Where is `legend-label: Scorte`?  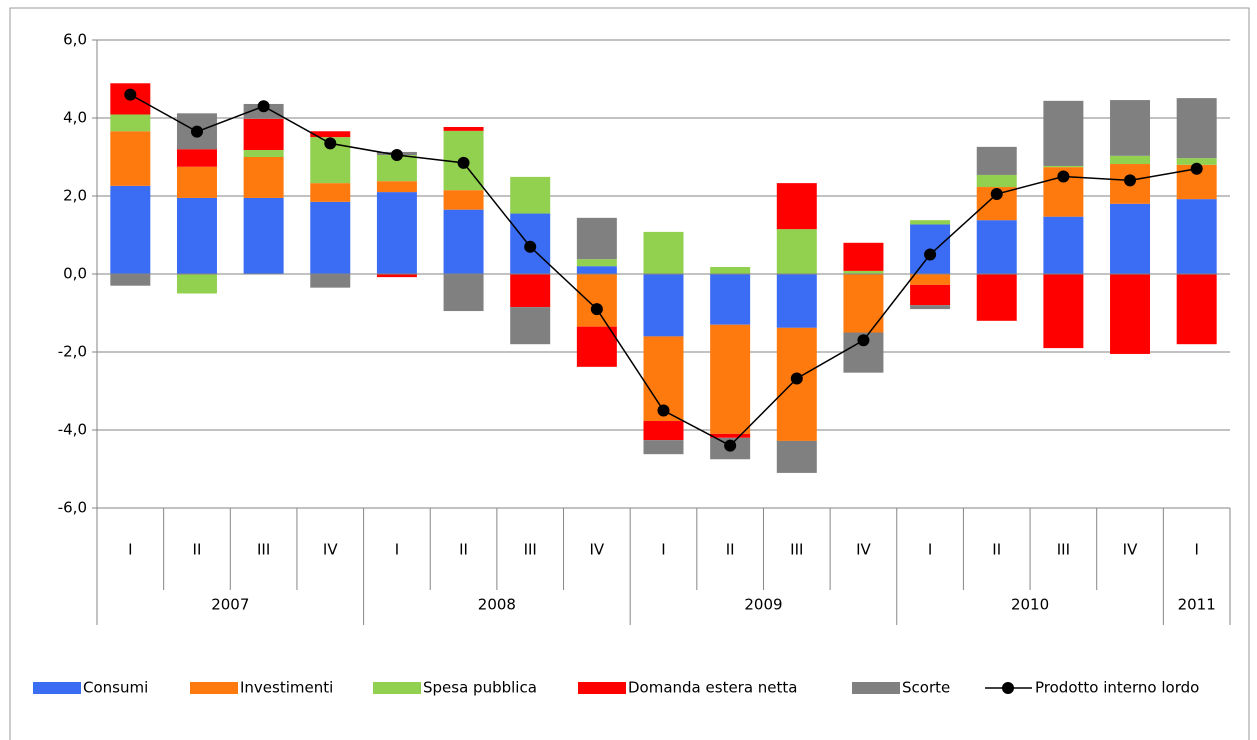
legend-label: Scorte is located at coordinates (926, 688).